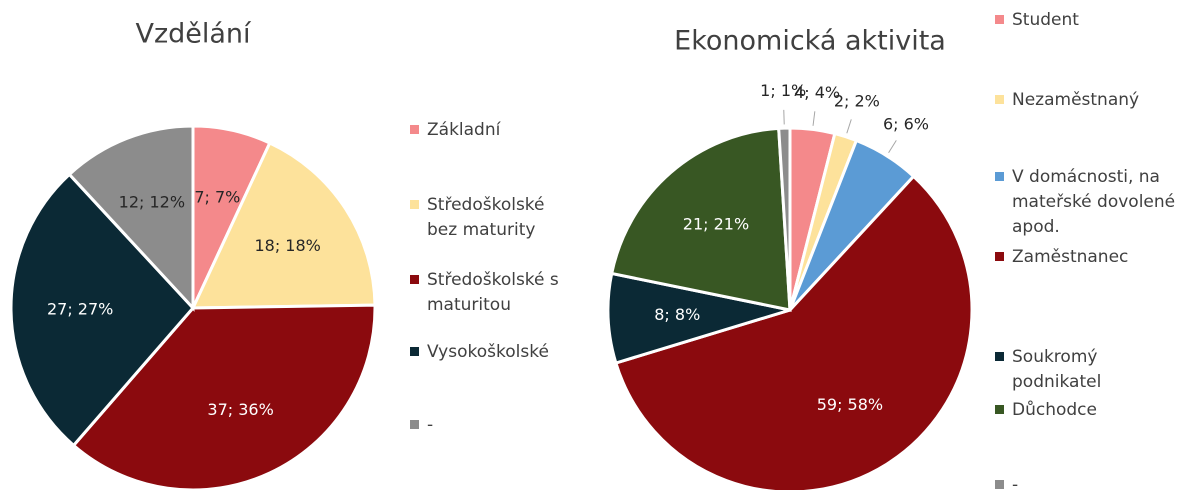 This screenshot has width=1203, height=490. What do you see at coordinates (240, 409) in the screenshot?
I see `data-label: 37; 36%` at bounding box center [240, 409].